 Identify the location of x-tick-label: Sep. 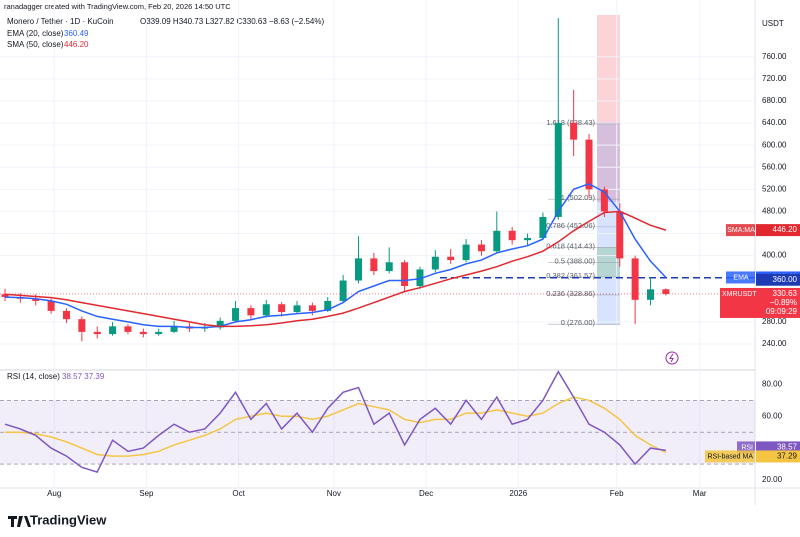
(146, 493).